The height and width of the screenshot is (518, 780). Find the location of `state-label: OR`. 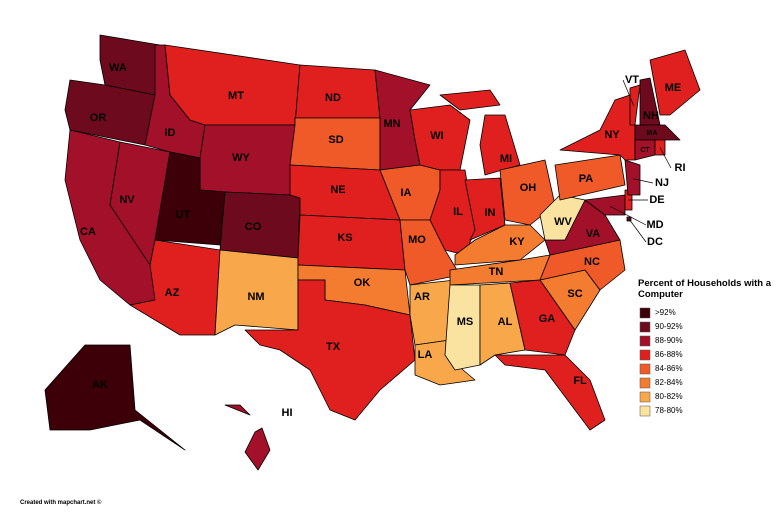

state-label: OR is located at coordinates (98, 118).